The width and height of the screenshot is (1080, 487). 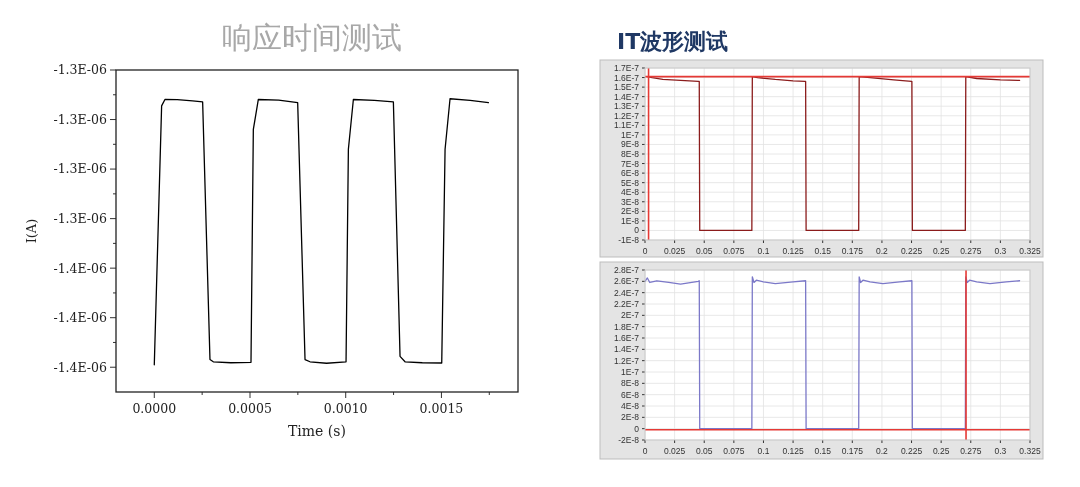 What do you see at coordinates (317, 431) in the screenshot?
I see `x-axis-title: Time (s)` at bounding box center [317, 431].